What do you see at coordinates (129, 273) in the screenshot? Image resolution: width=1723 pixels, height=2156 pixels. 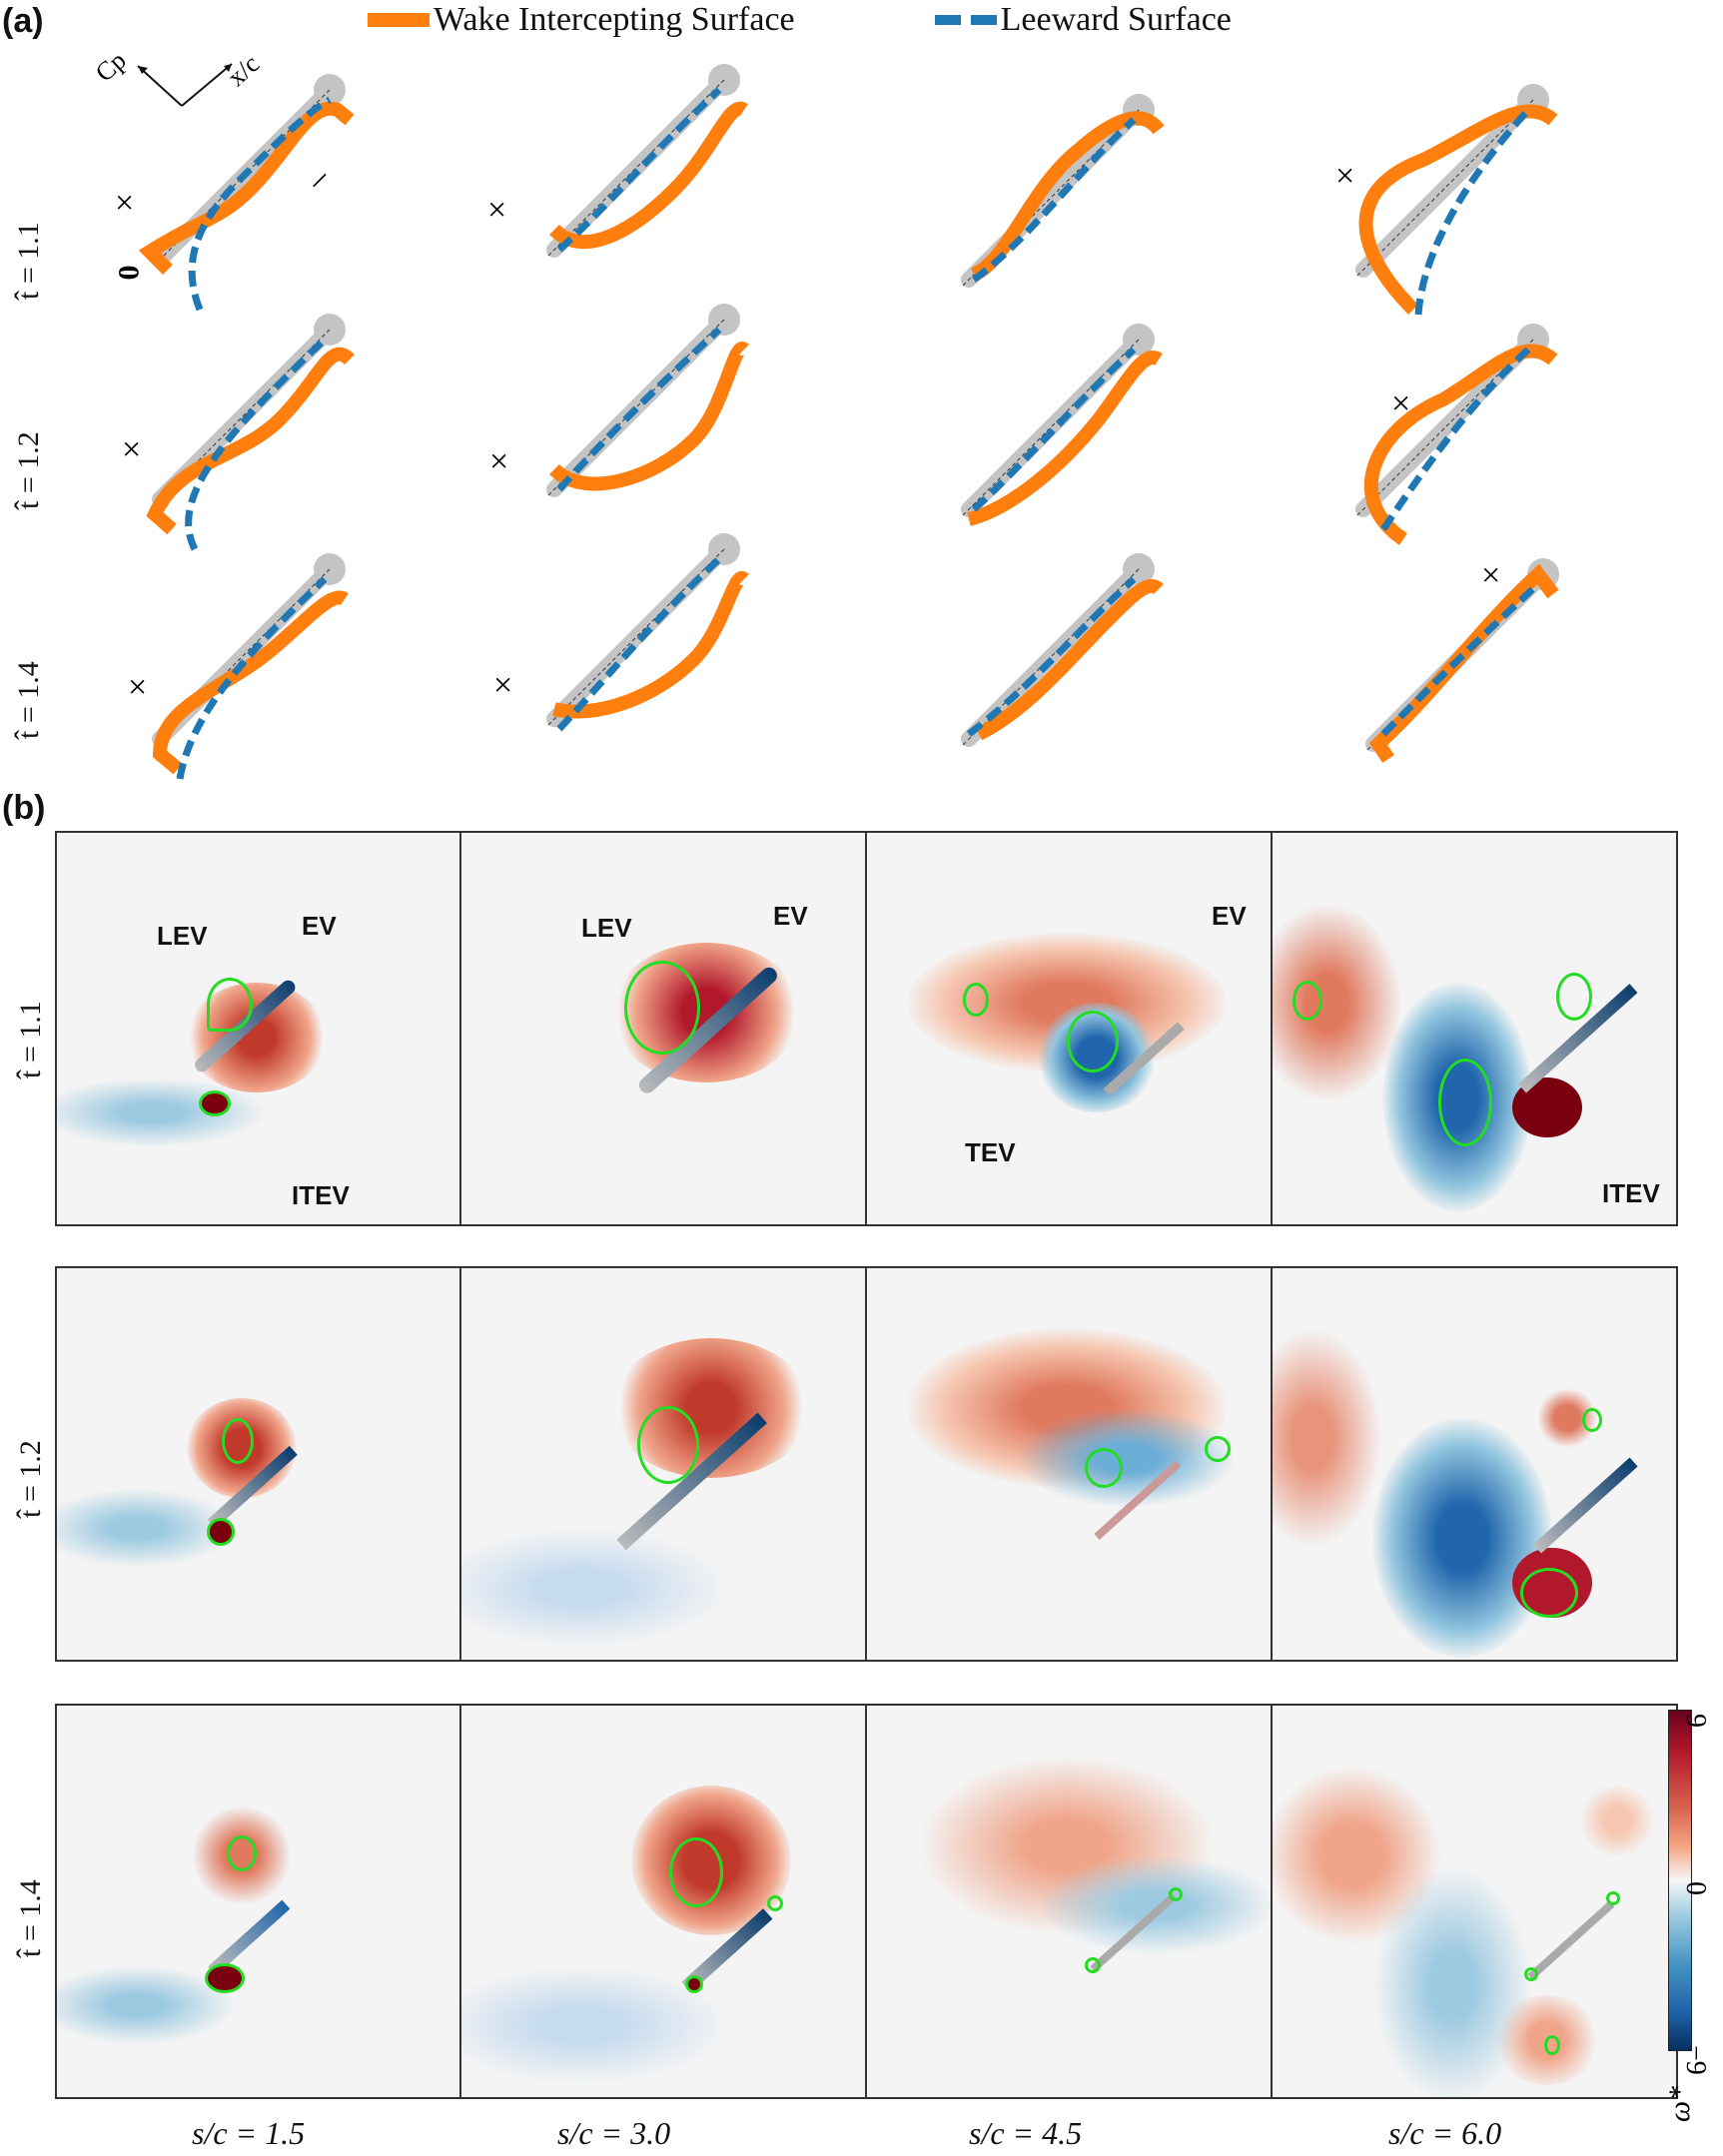 I see `zero-marker-icon: 0` at bounding box center [129, 273].